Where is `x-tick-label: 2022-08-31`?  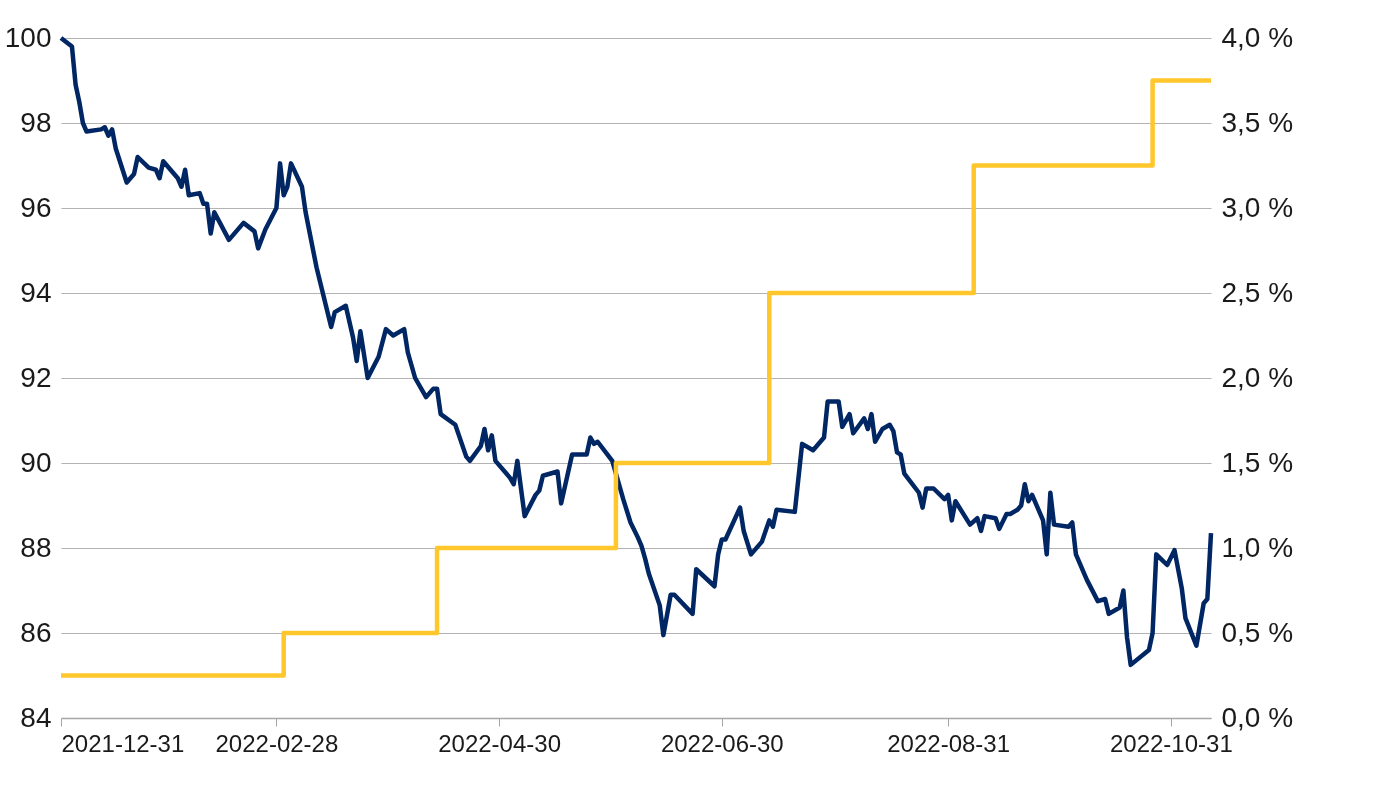 x-tick-label: 2022-08-31 is located at coordinates (949, 743).